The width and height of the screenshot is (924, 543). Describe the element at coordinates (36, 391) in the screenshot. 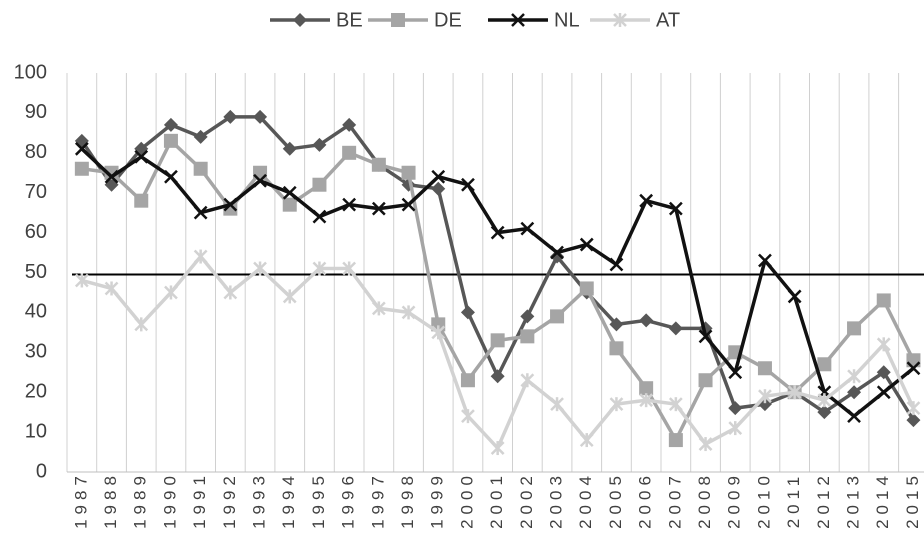

I see `y-tick-label: 20` at that location.